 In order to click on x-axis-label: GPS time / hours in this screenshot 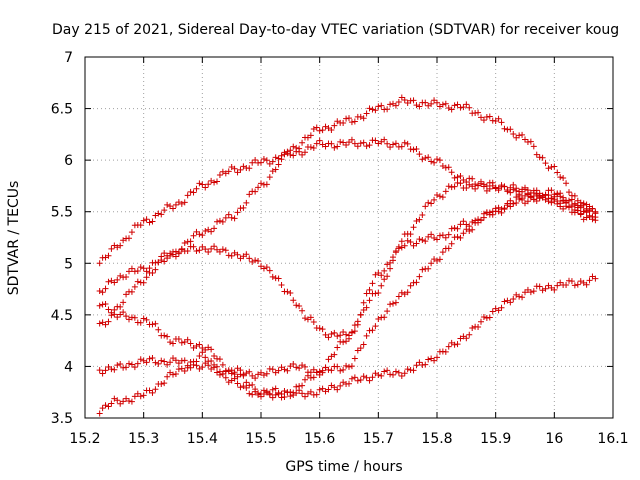, I will do `click(343, 467)`.